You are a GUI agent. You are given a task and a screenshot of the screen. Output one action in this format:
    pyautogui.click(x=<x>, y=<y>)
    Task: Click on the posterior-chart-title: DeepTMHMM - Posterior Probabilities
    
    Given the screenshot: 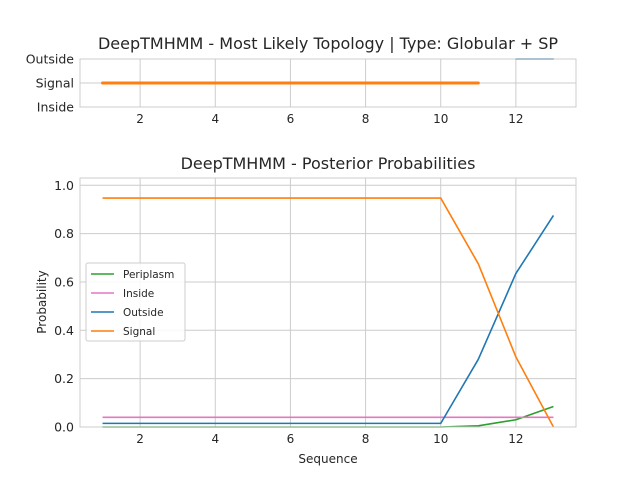 What is the action you would take?
    pyautogui.click(x=328, y=163)
    